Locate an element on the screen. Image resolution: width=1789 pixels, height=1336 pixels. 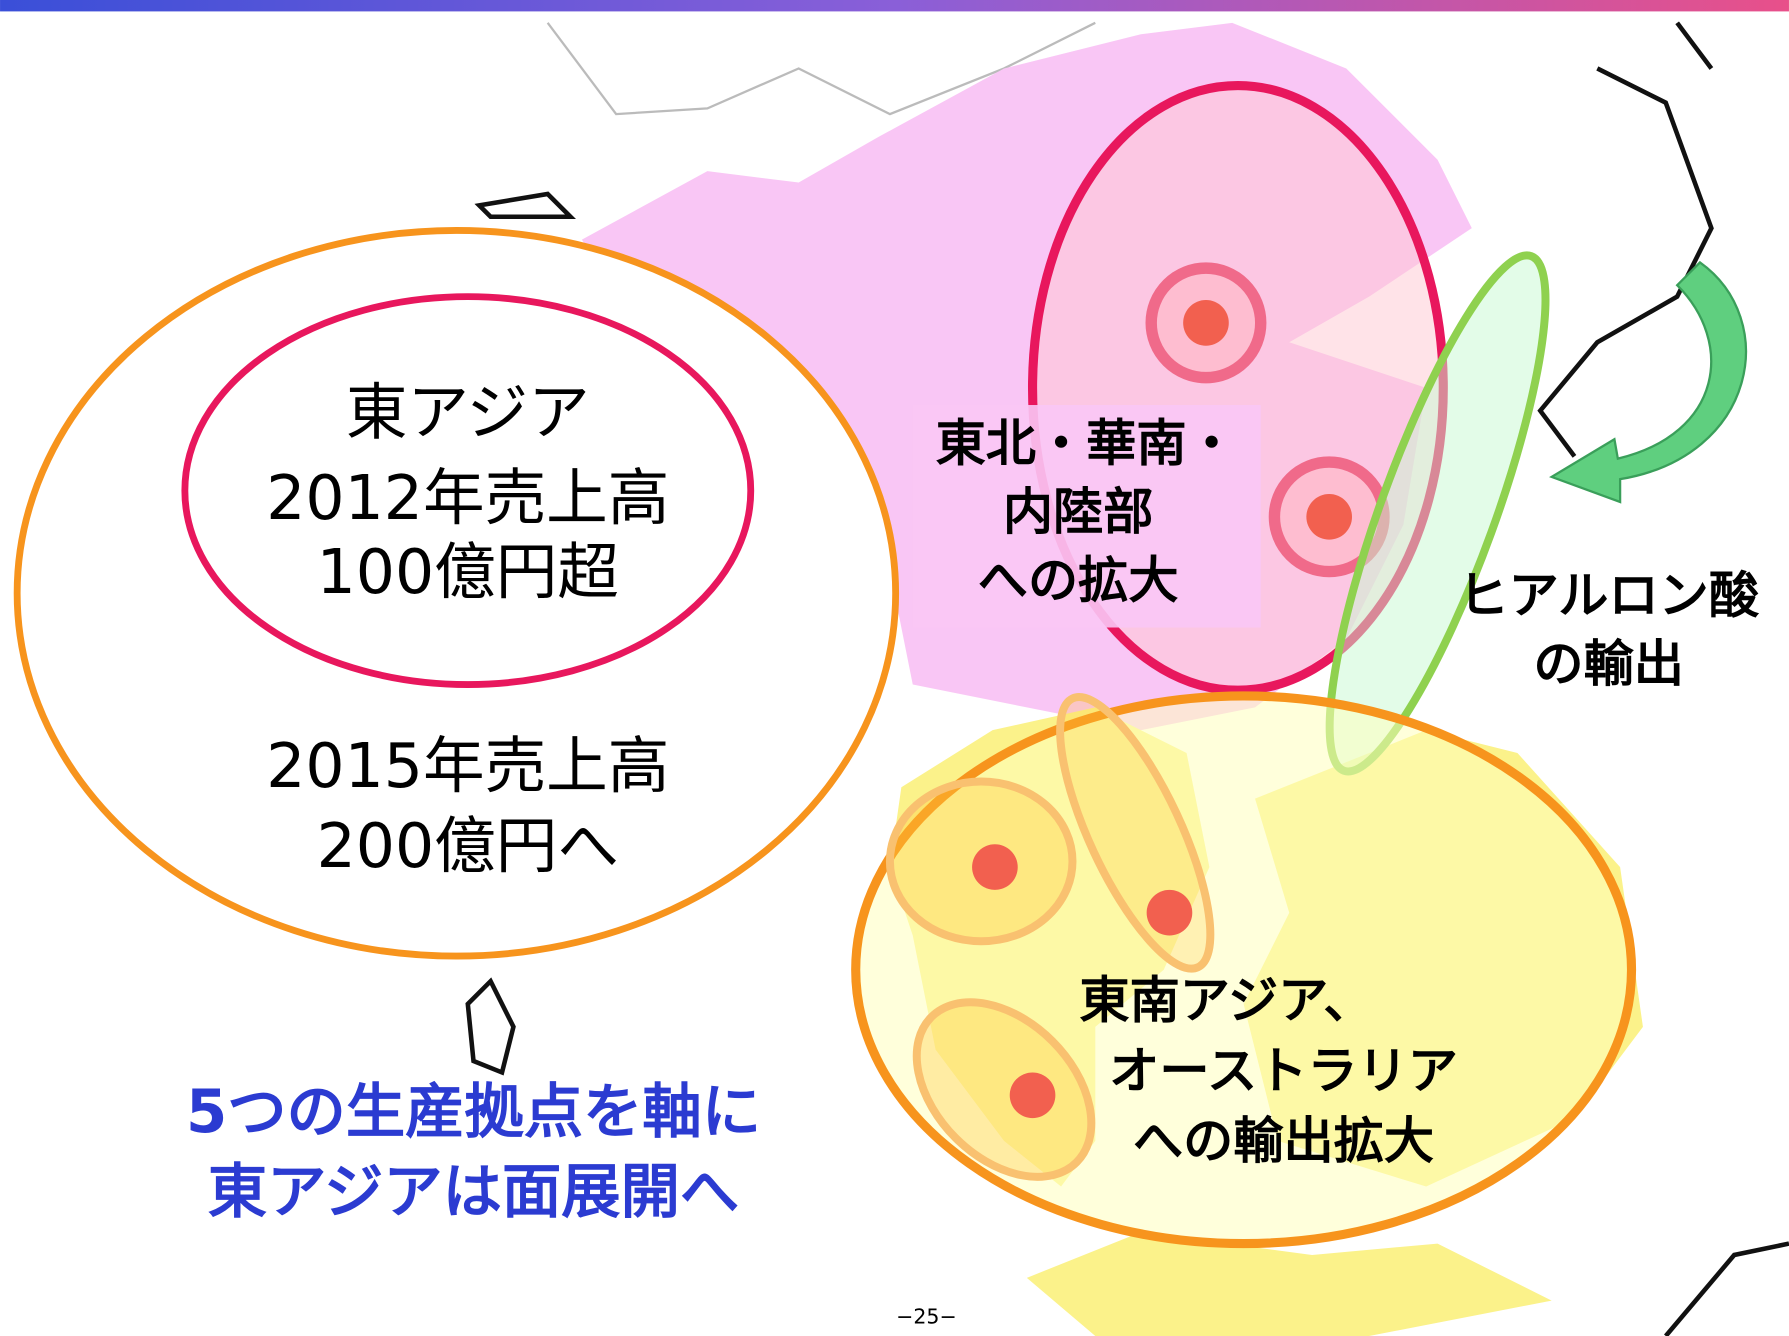
summary-text: 2015年売上高 is located at coordinates (467, 766).